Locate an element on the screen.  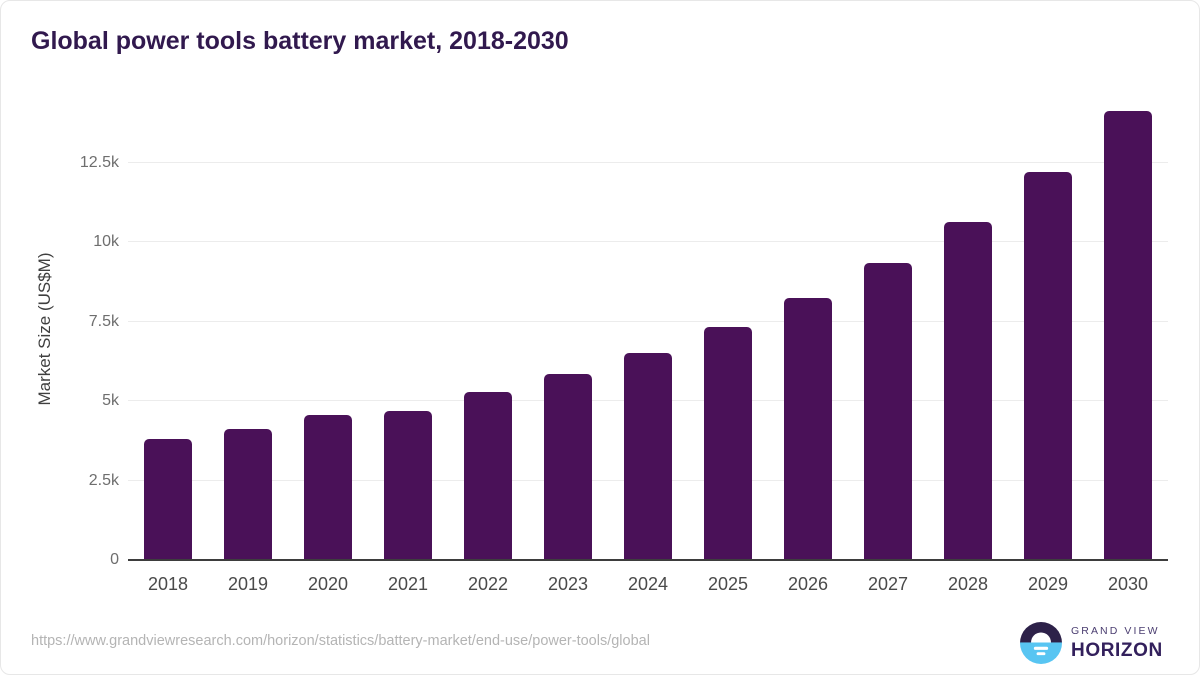
y-tick-label-7.5k: 7.5k is located at coordinates (103, 321).